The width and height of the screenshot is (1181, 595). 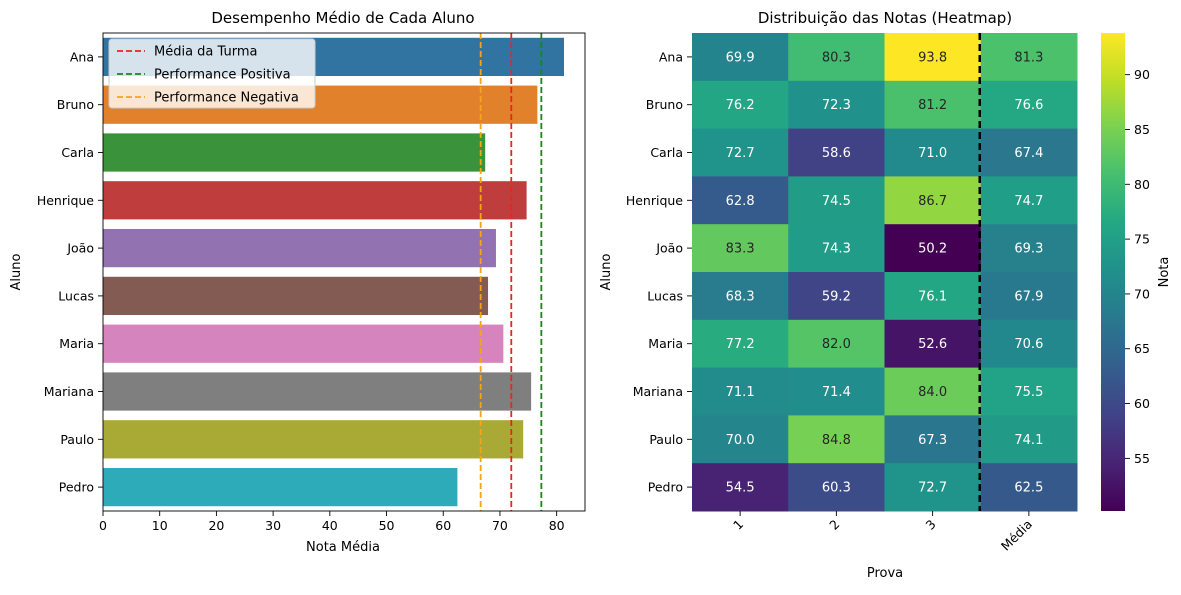 What do you see at coordinates (1142, 239) in the screenshot?
I see `colorbar-tick-label: 75` at bounding box center [1142, 239].